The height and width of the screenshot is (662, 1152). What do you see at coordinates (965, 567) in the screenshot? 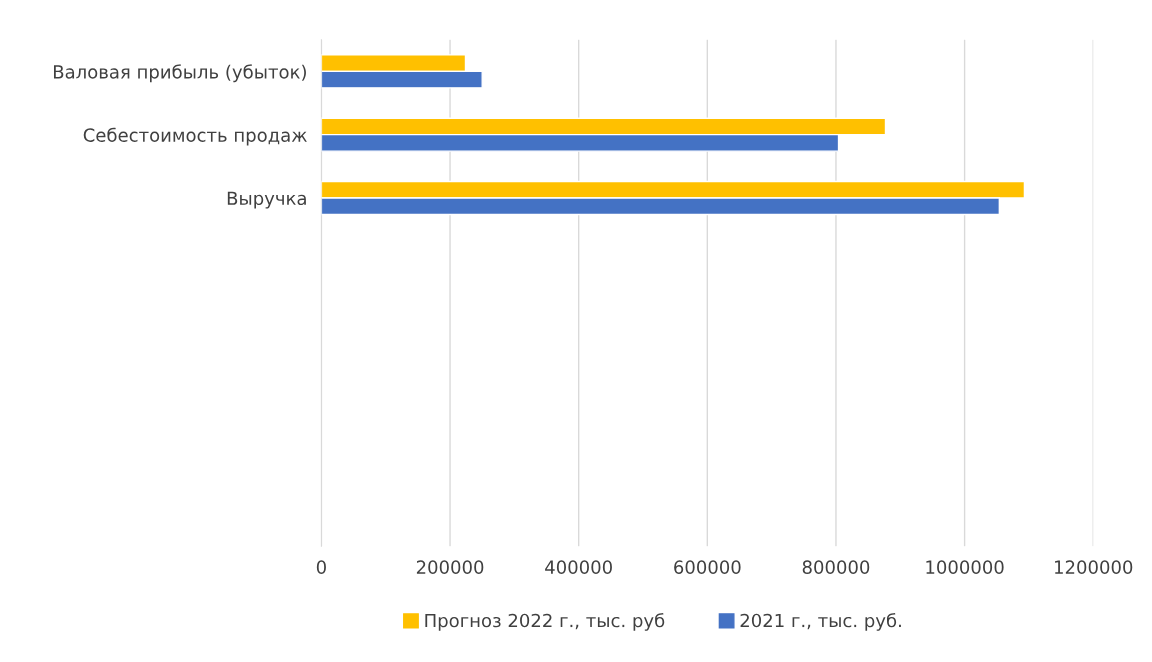
I see `x-tick-label: 1000000` at bounding box center [965, 567].